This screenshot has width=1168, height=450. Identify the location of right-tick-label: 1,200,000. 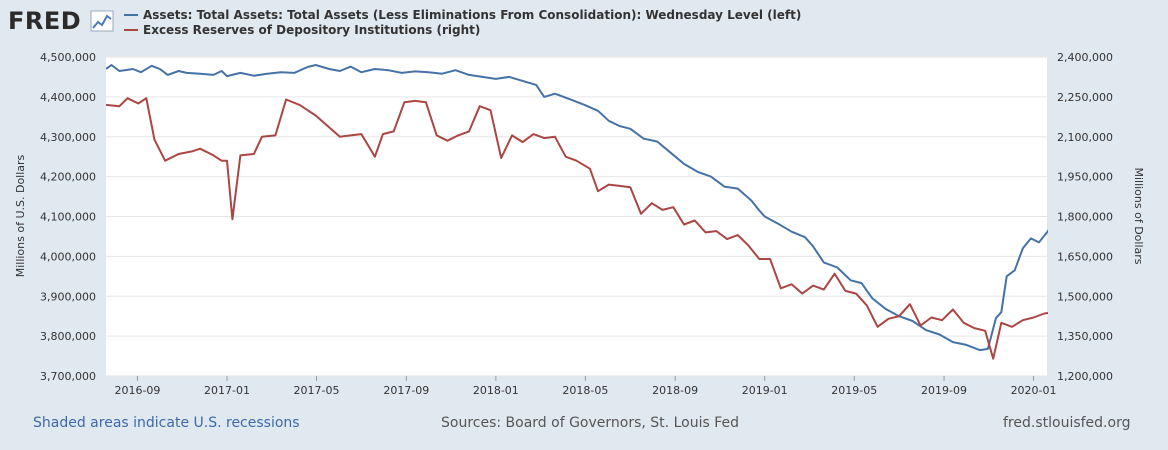
(1085, 376).